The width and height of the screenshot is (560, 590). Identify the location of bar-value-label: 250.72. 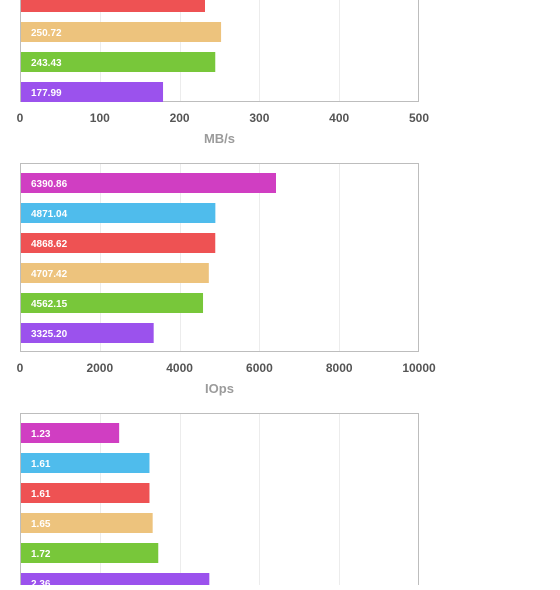
(46, 33).